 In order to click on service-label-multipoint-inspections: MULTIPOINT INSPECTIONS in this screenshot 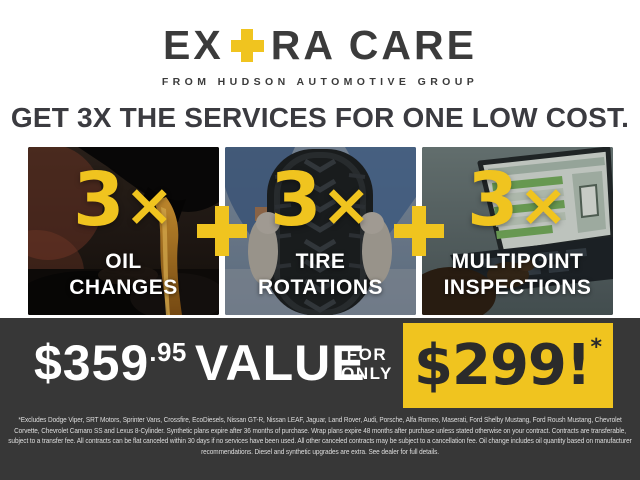, I will do `click(517, 274)`.